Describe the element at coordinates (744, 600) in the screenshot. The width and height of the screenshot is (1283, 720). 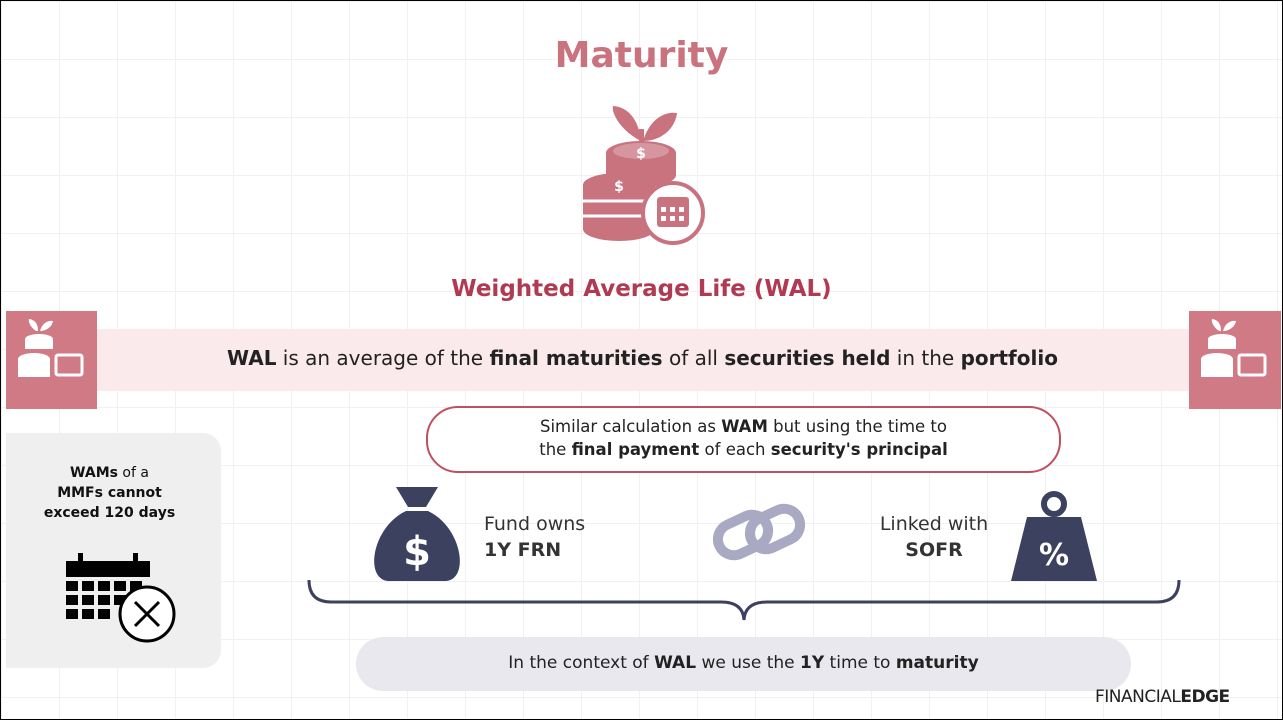
I see `brace` at that location.